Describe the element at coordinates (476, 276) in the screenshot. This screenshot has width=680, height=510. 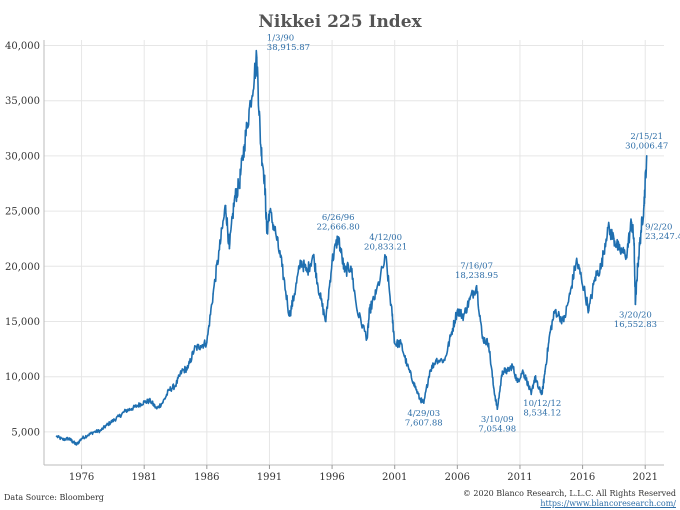
I see `annotation-value: 18,238.95` at that location.